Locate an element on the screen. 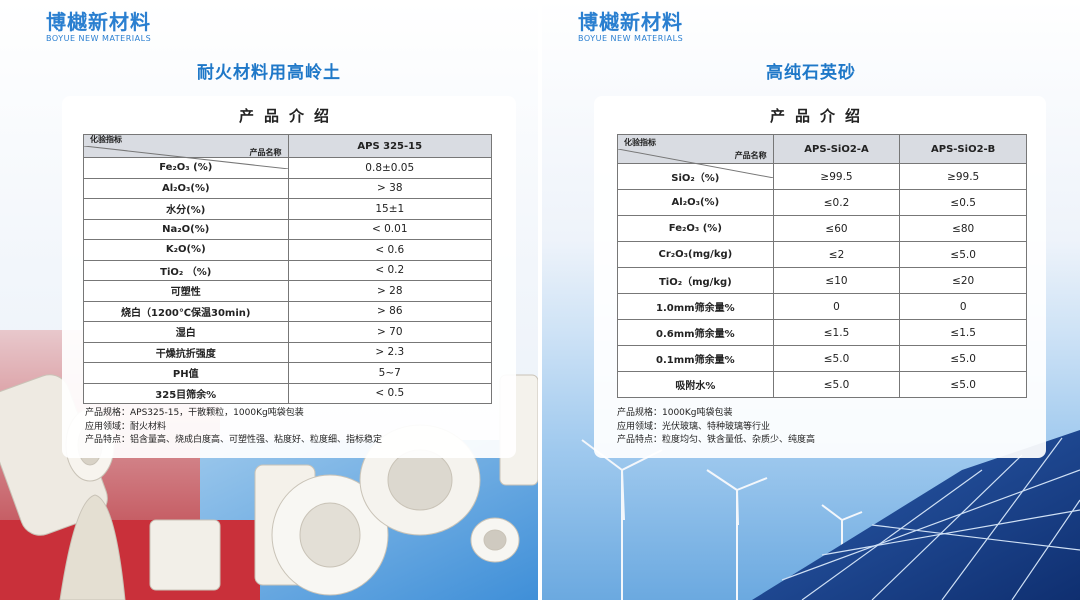 The image size is (1080, 600). property-cell: K₂O(%) is located at coordinates (186, 250).